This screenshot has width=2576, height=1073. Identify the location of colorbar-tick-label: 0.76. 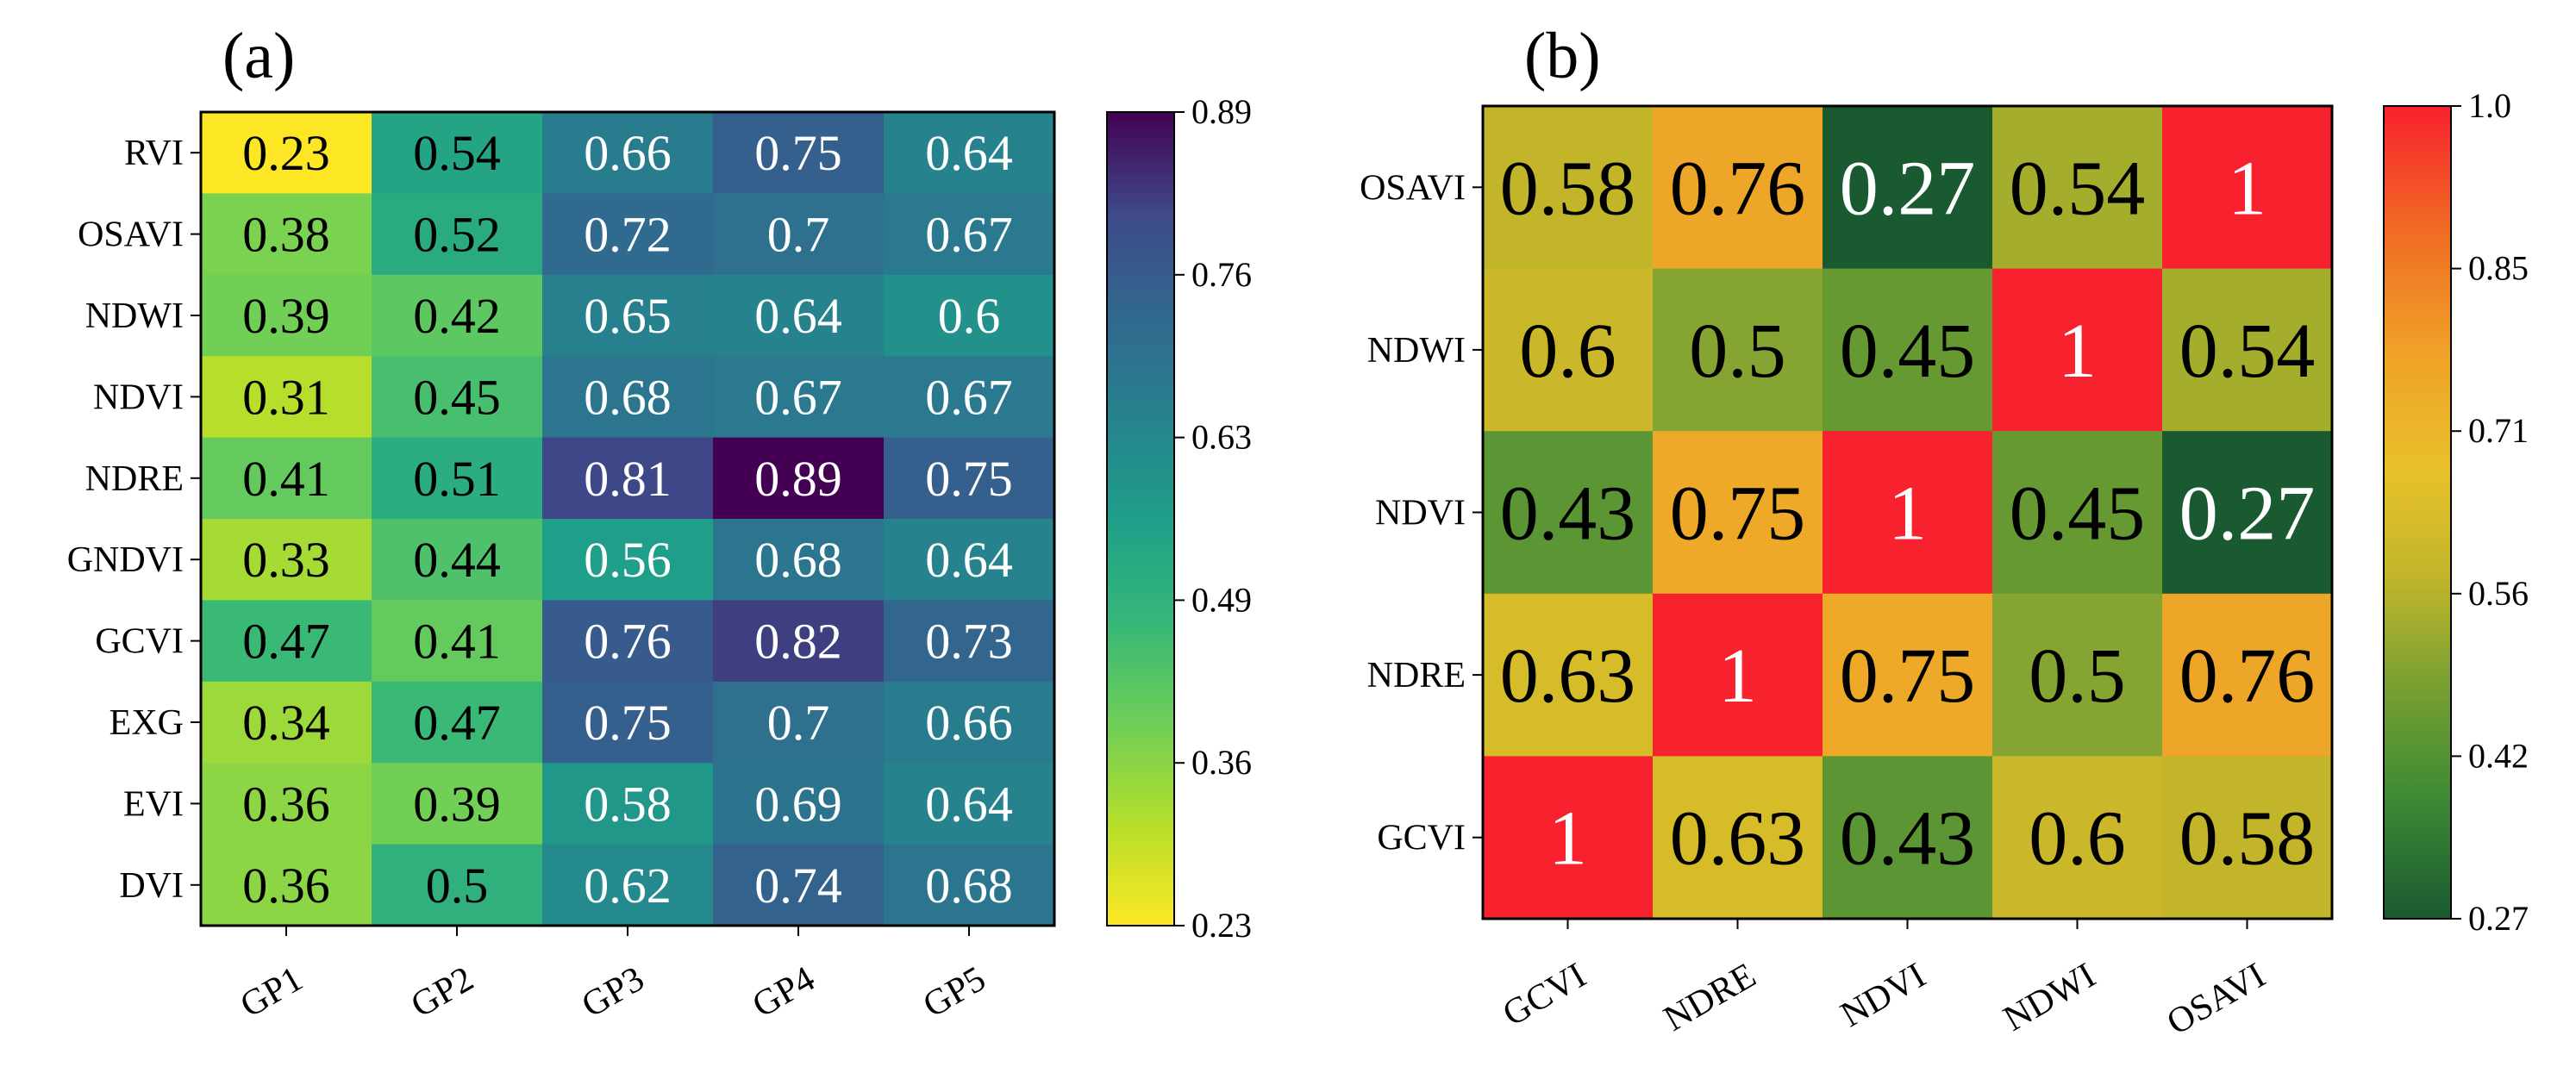
(1221, 274).